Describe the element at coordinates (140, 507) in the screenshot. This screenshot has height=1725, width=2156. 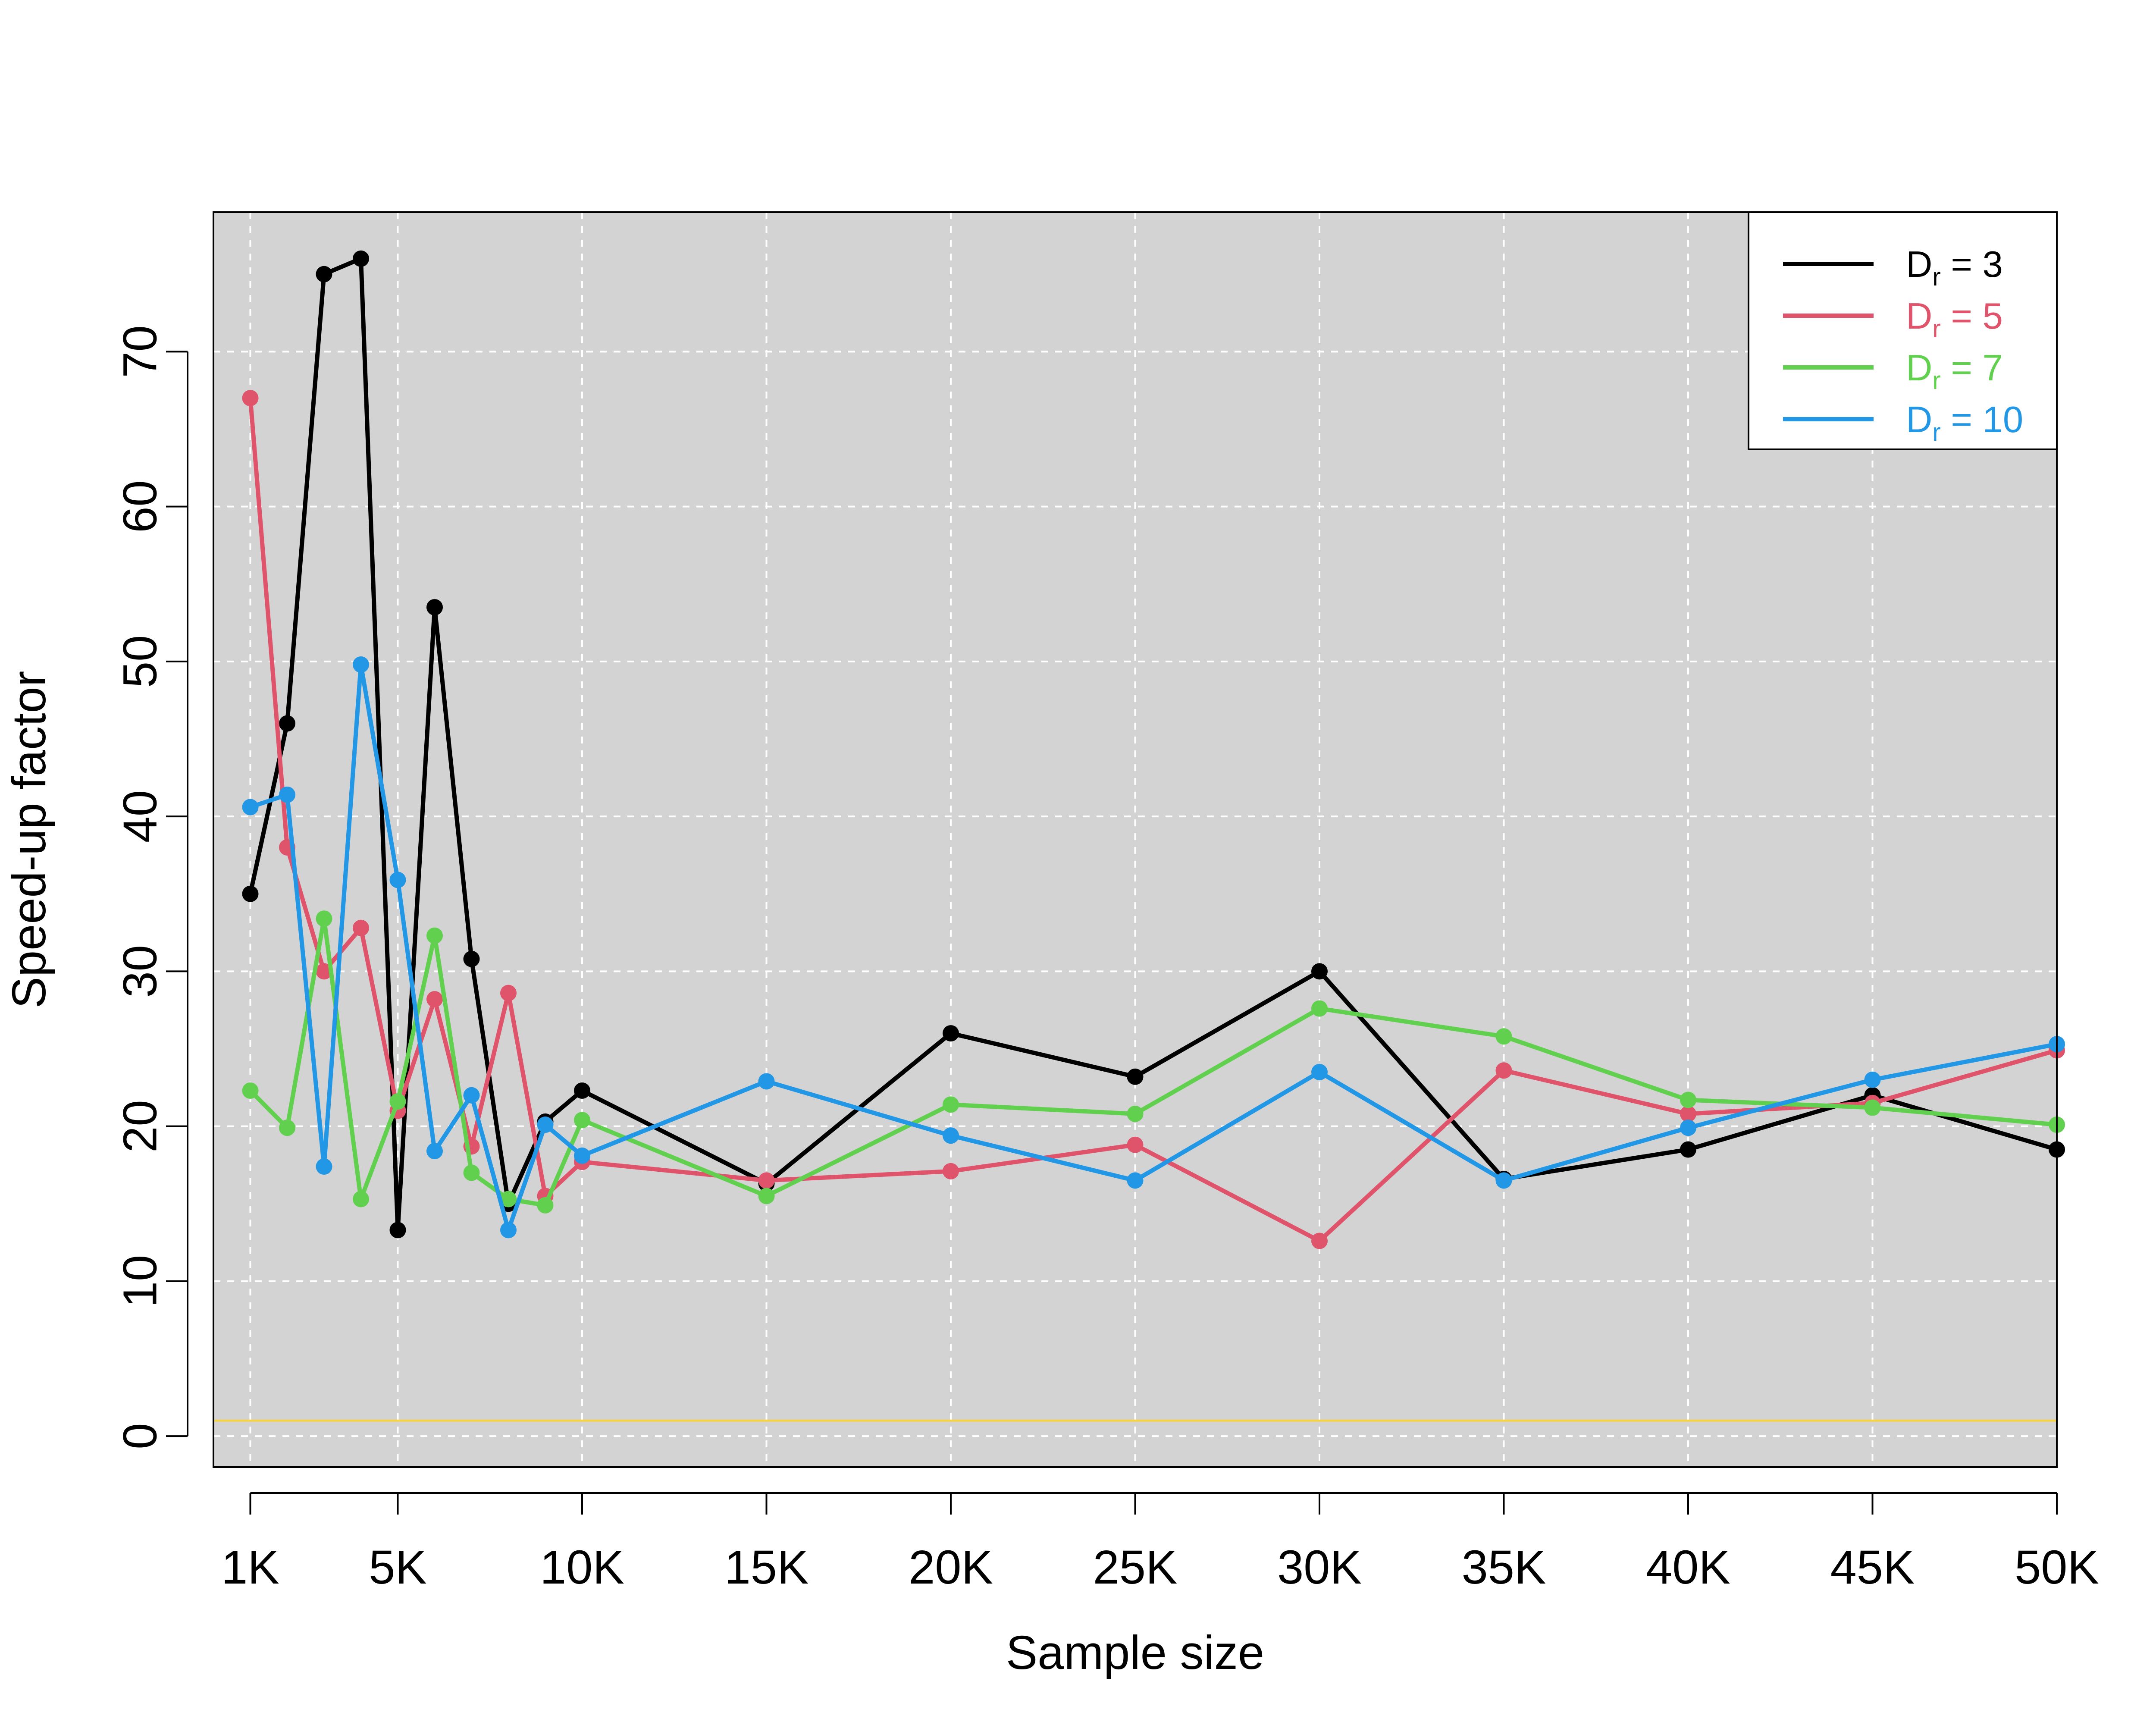
I see `y-tick-label: 60` at that location.